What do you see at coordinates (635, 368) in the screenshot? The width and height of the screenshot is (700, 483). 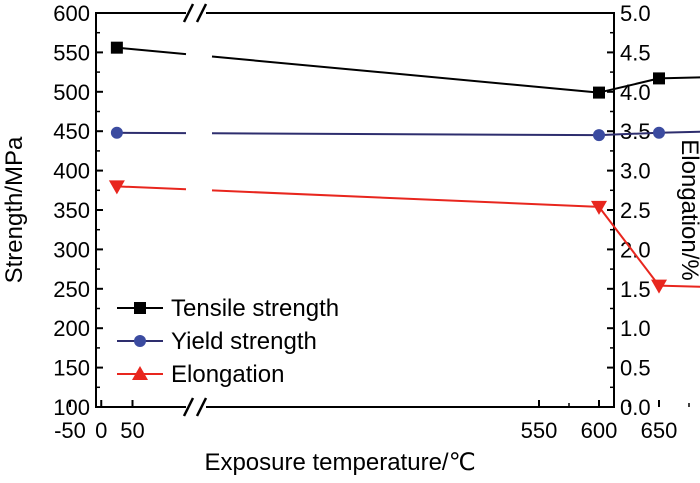 I see `right-y-tick-label: 0.5` at bounding box center [635, 368].